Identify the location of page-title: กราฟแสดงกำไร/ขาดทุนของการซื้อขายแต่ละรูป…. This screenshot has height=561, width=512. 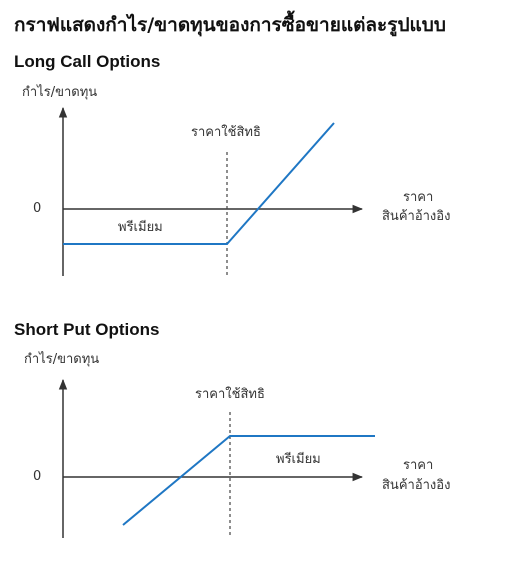
(230, 25).